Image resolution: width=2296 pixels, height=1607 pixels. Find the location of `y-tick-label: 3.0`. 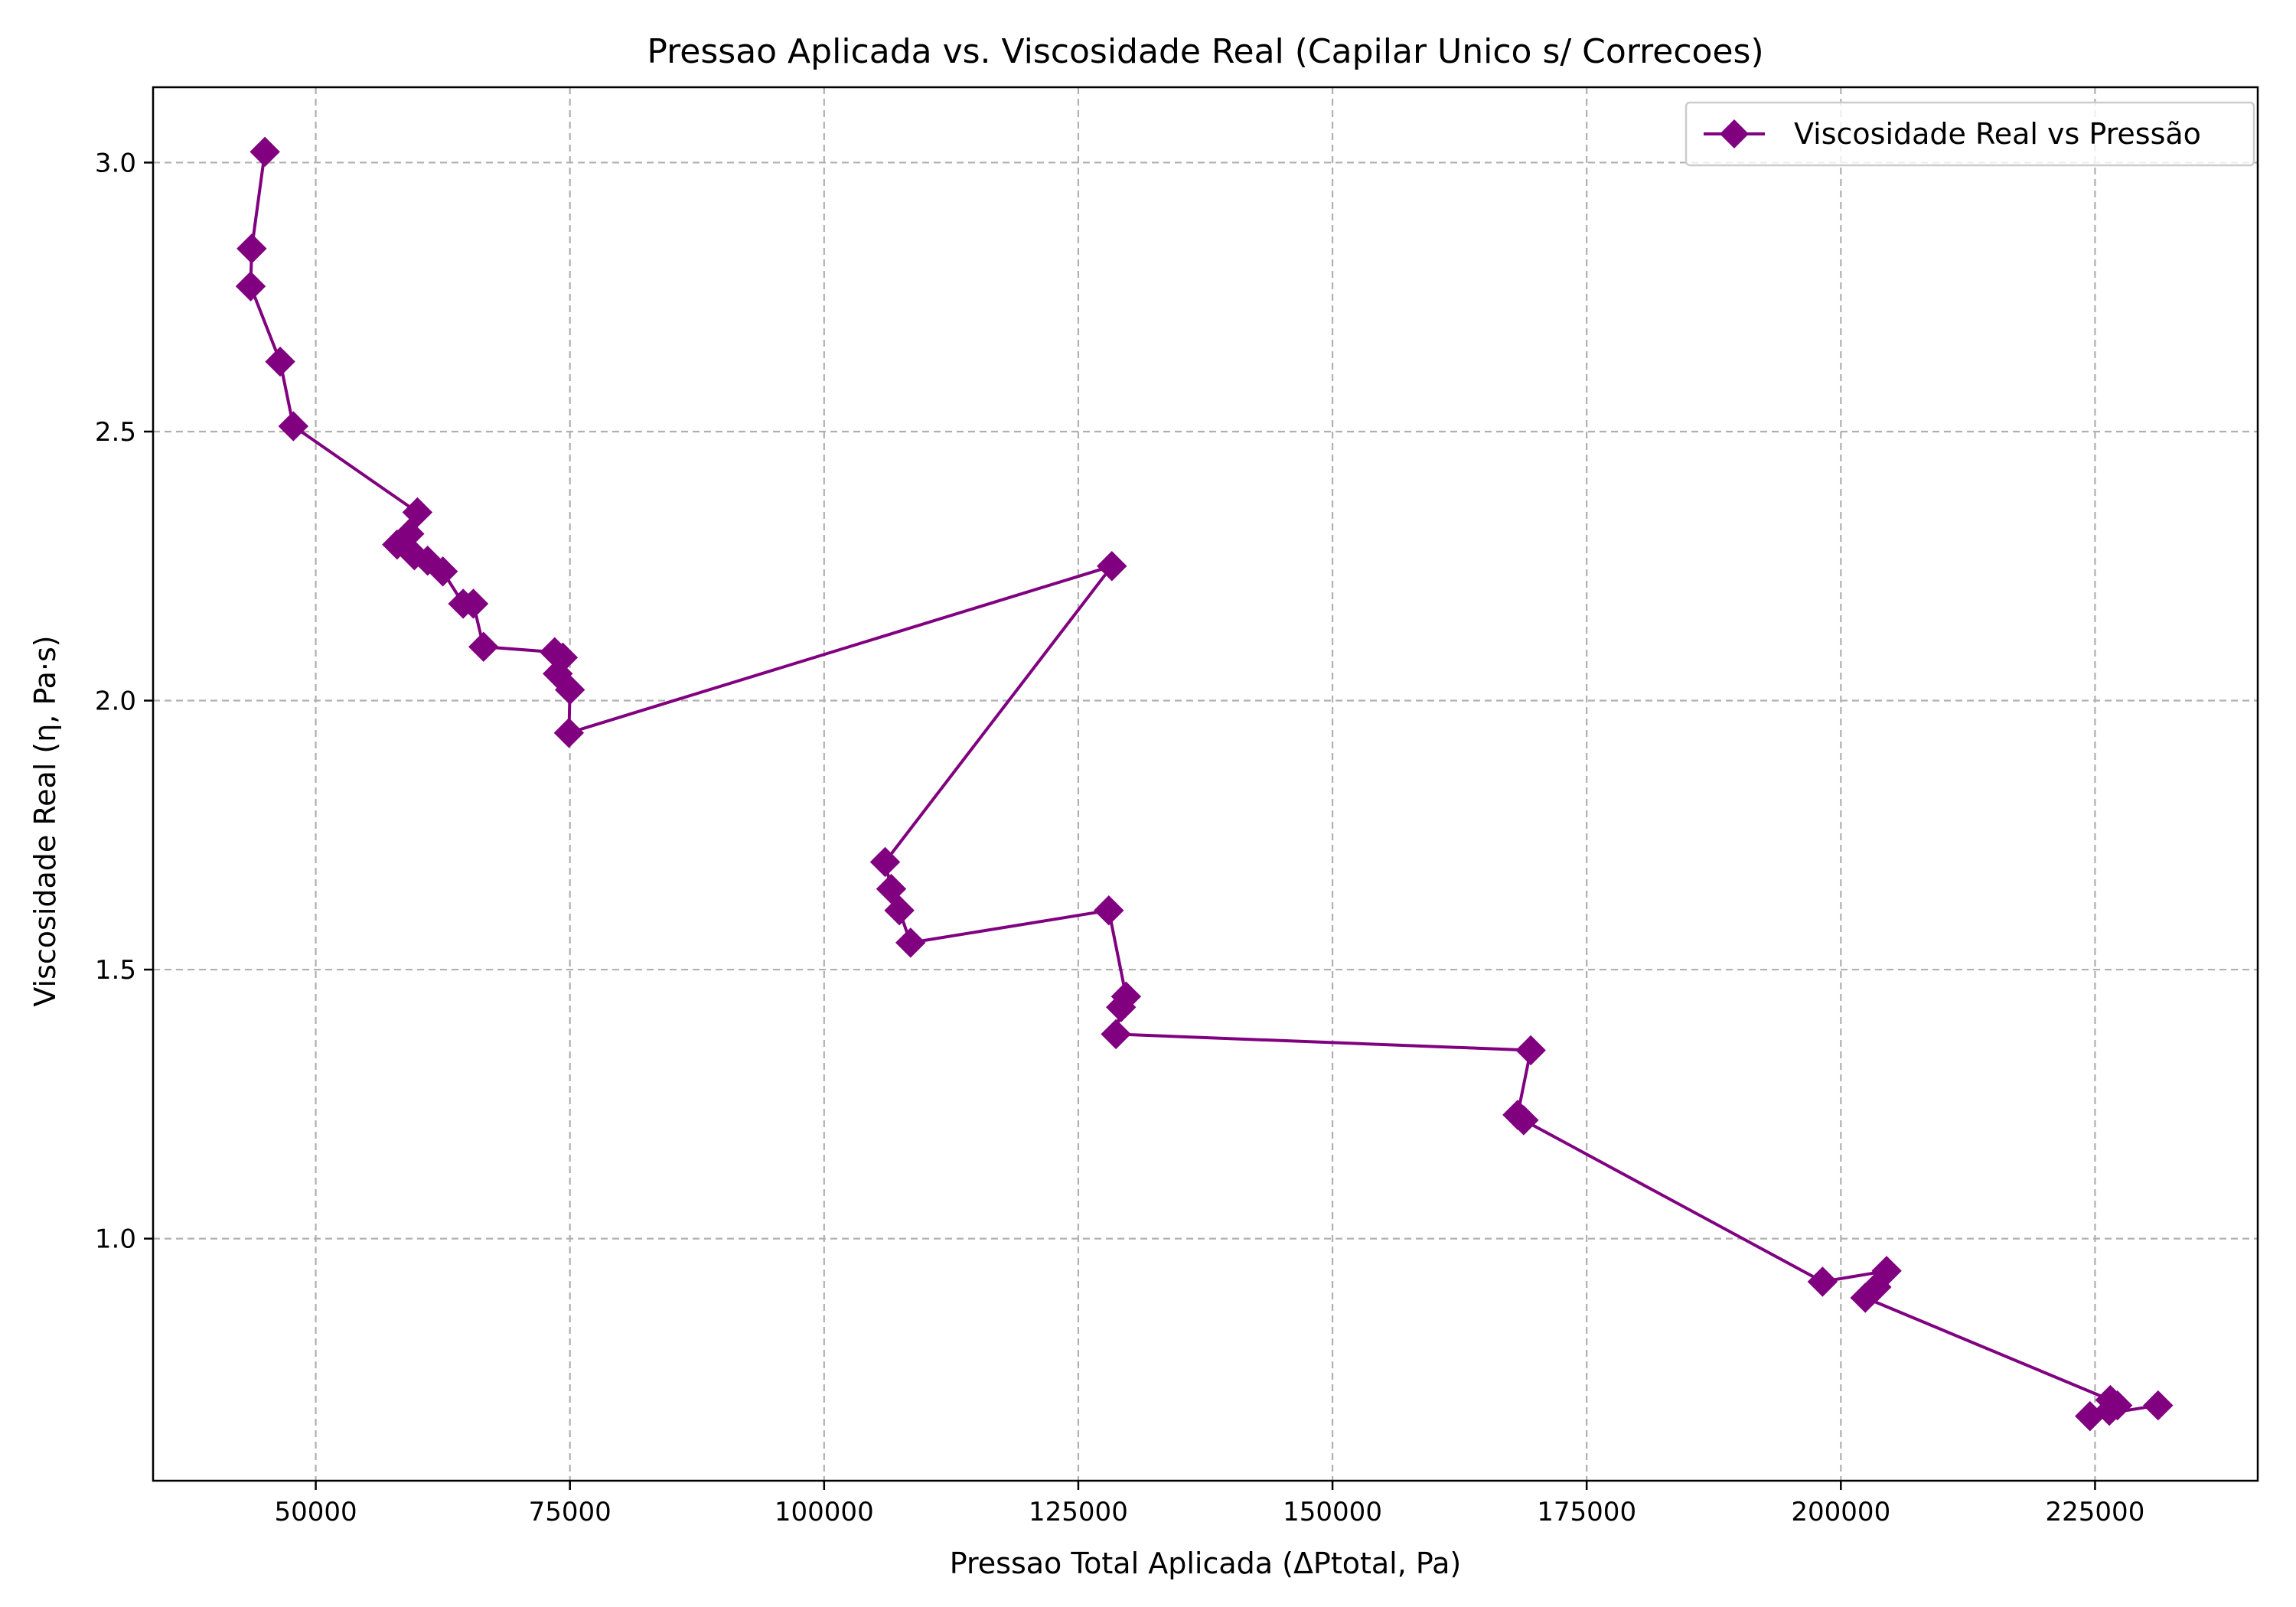

y-tick-label: 3.0 is located at coordinates (115, 163).